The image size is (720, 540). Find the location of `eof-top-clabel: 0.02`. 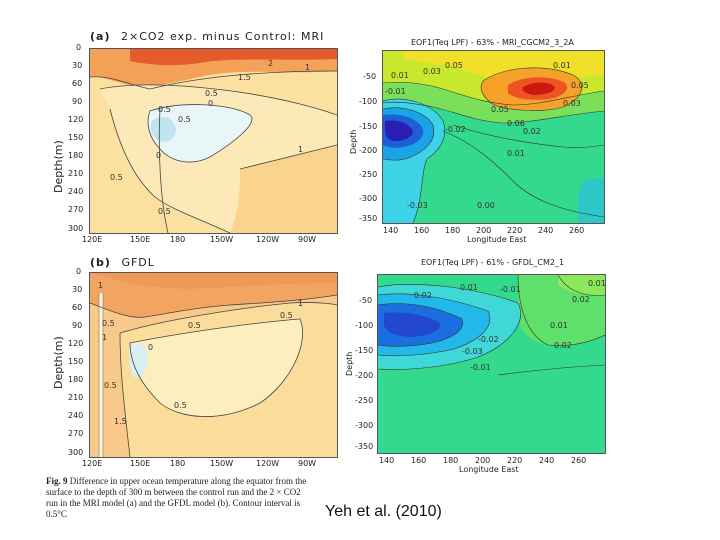

eof-top-clabel: 0.02 is located at coordinates (532, 131).